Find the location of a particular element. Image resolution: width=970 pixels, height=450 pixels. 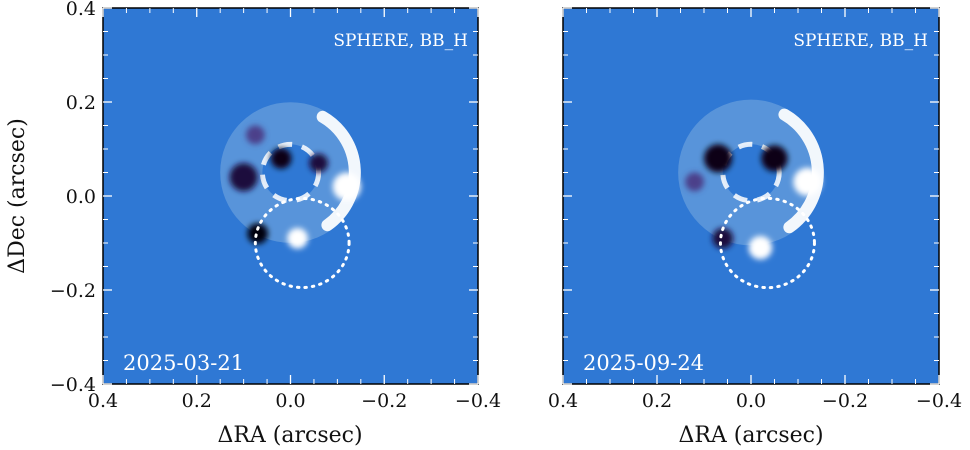

bright-arc is located at coordinates (338, 171).